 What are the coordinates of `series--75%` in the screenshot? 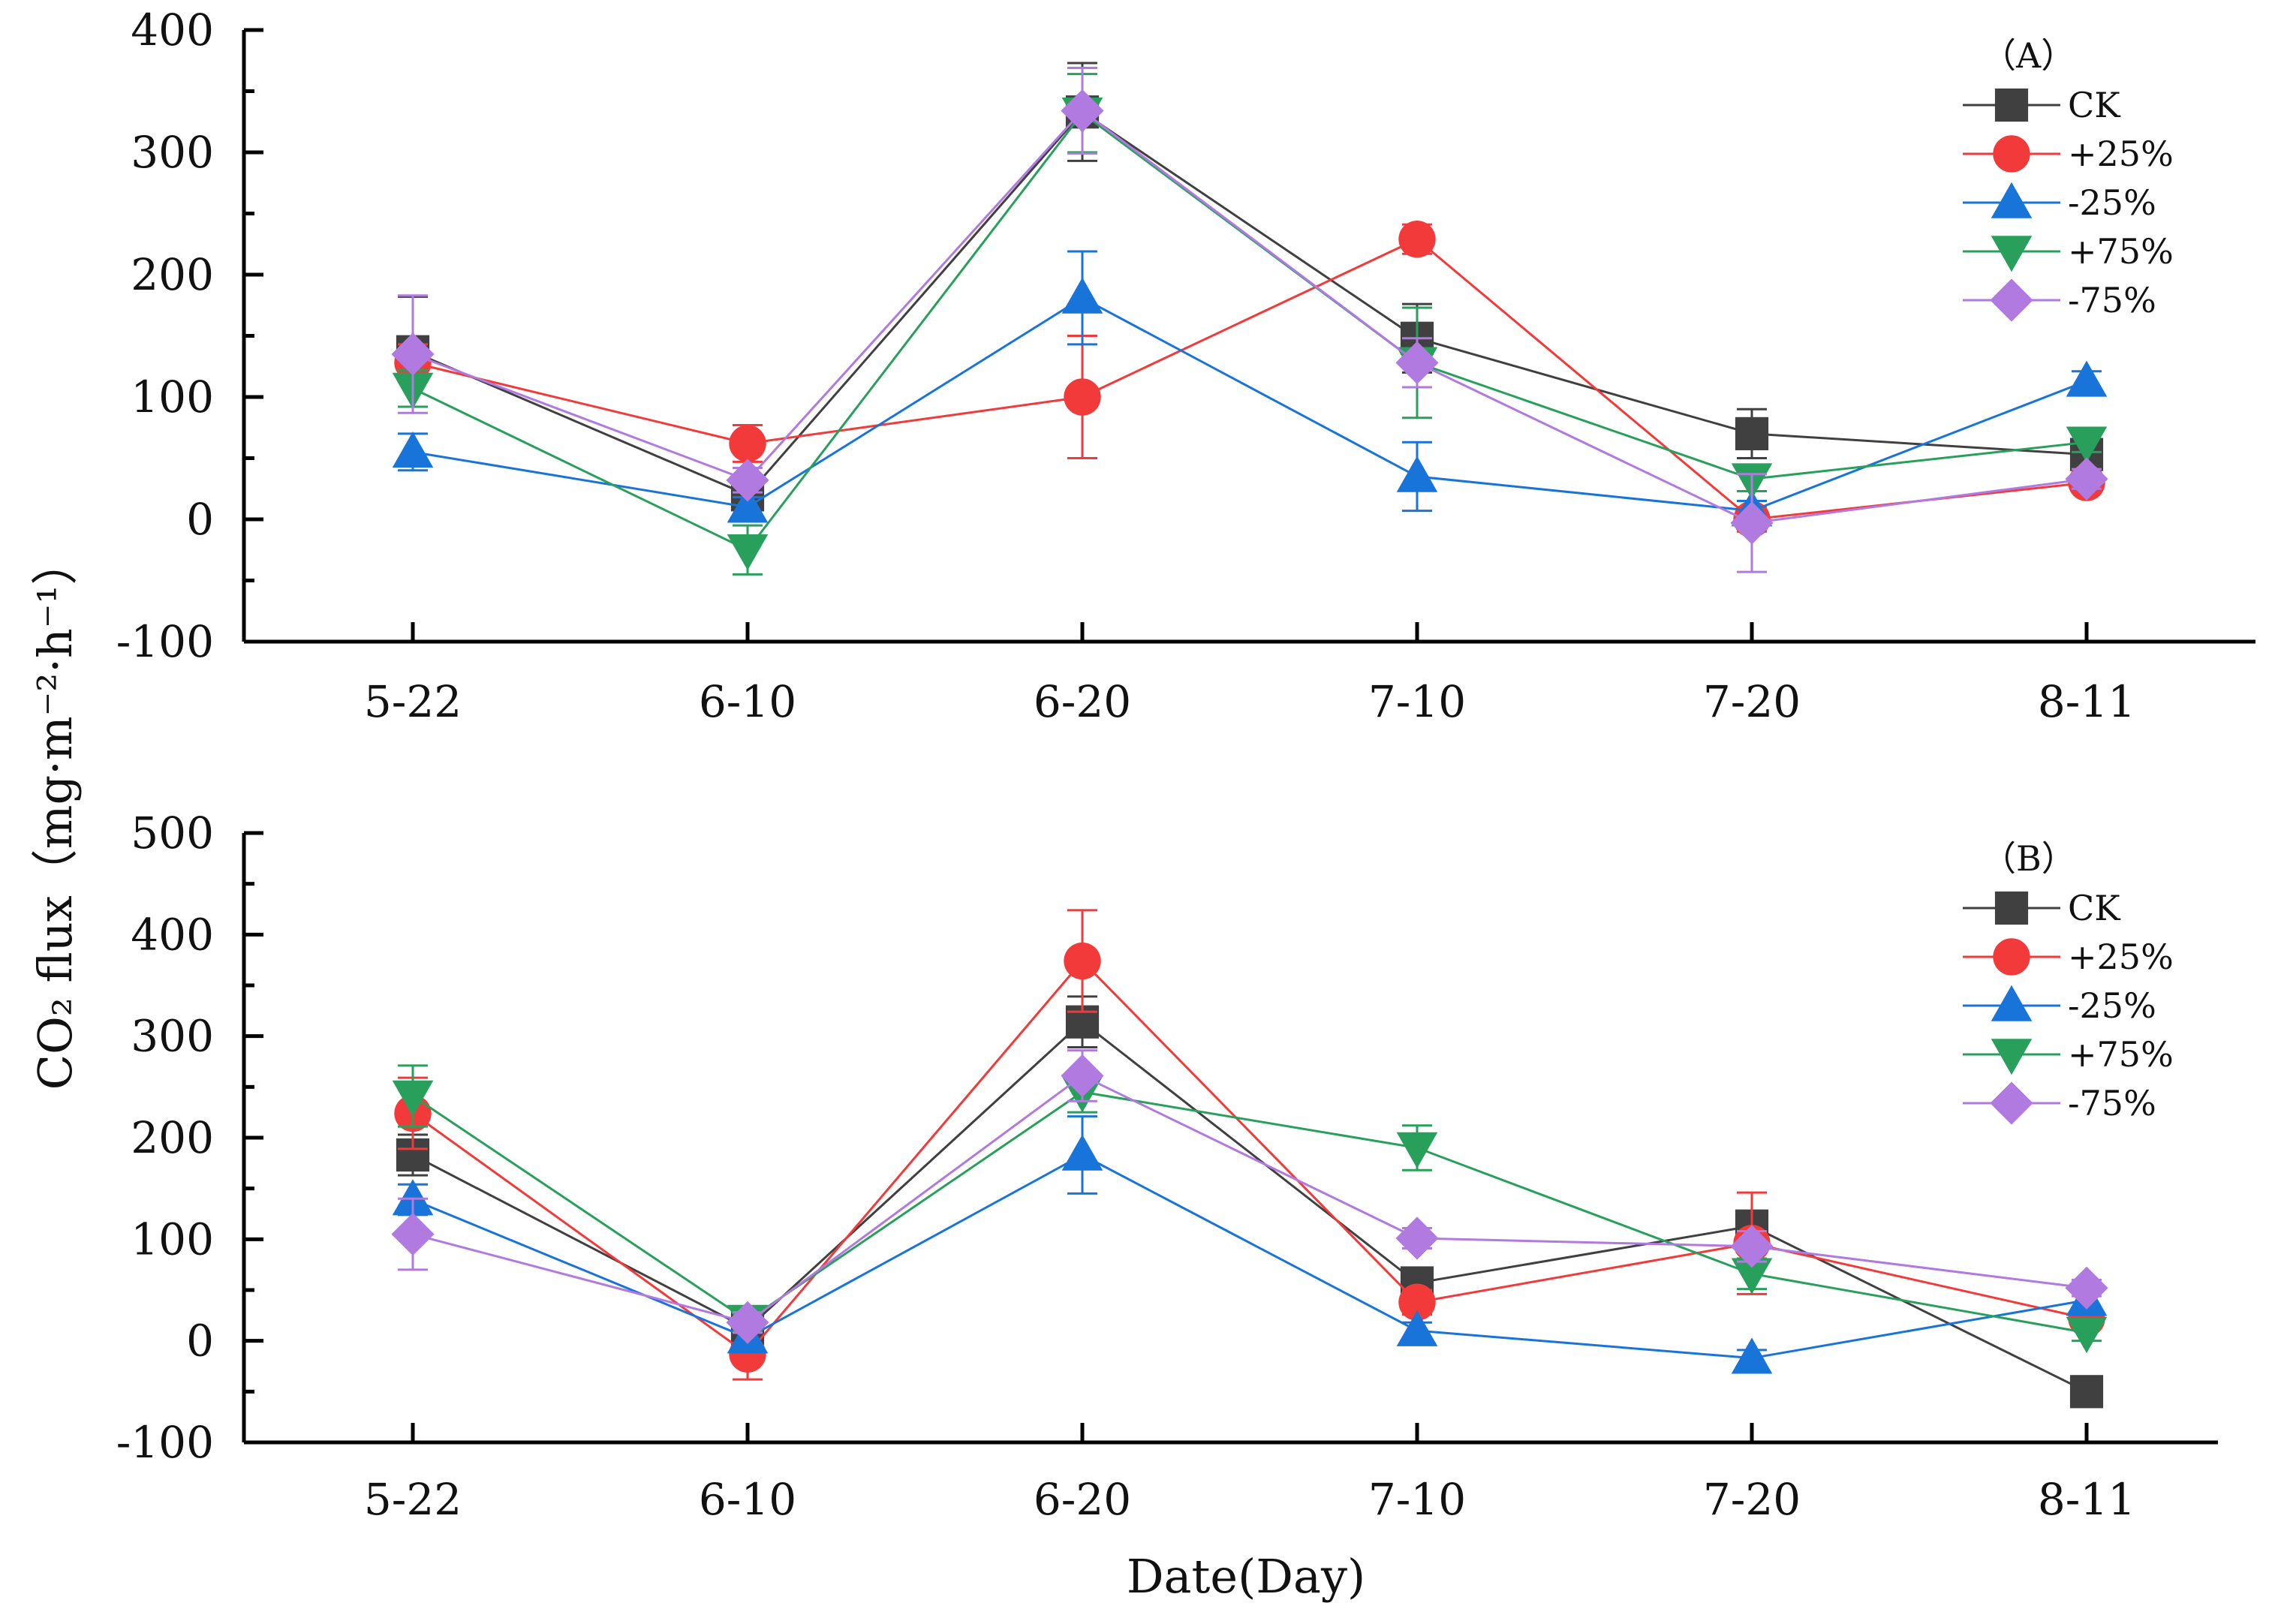 It's located at (1249, 1196).